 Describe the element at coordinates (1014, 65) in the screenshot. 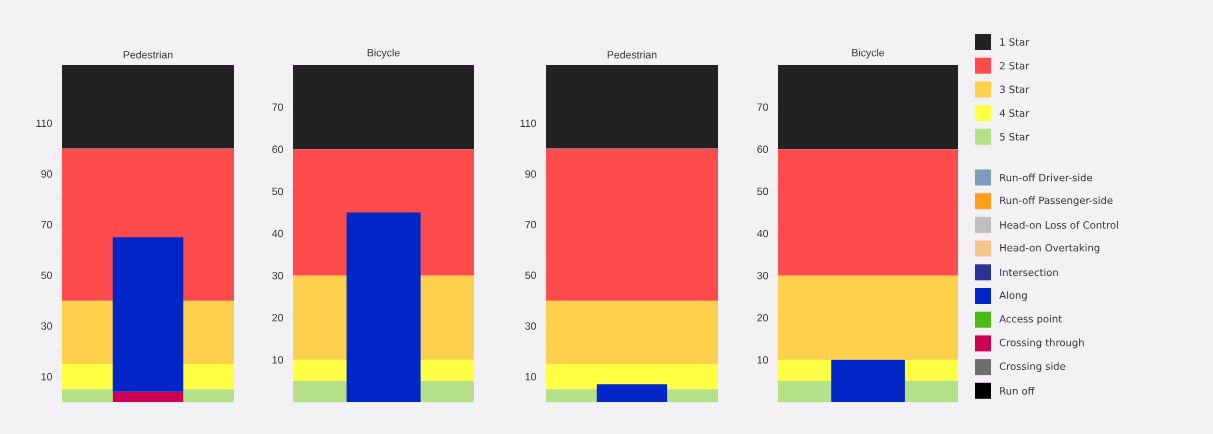

I see `legend-label: 2 Star` at that location.